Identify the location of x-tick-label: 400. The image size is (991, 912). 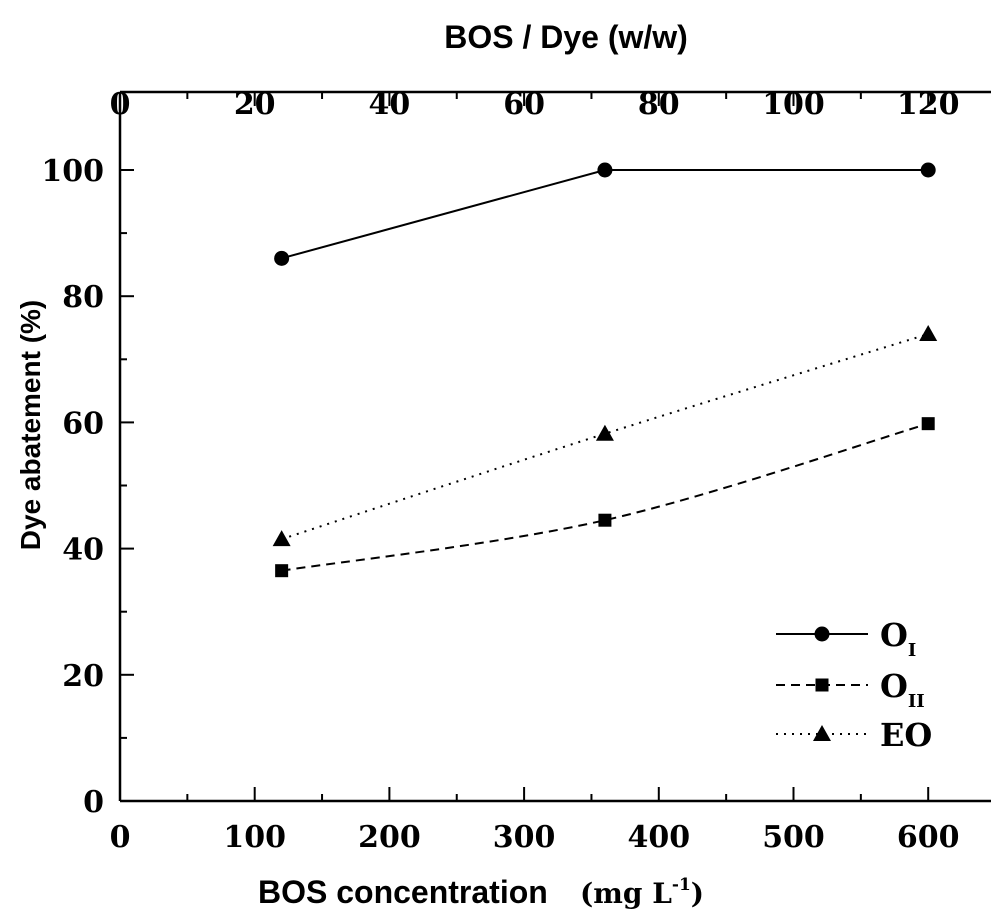
(658, 837).